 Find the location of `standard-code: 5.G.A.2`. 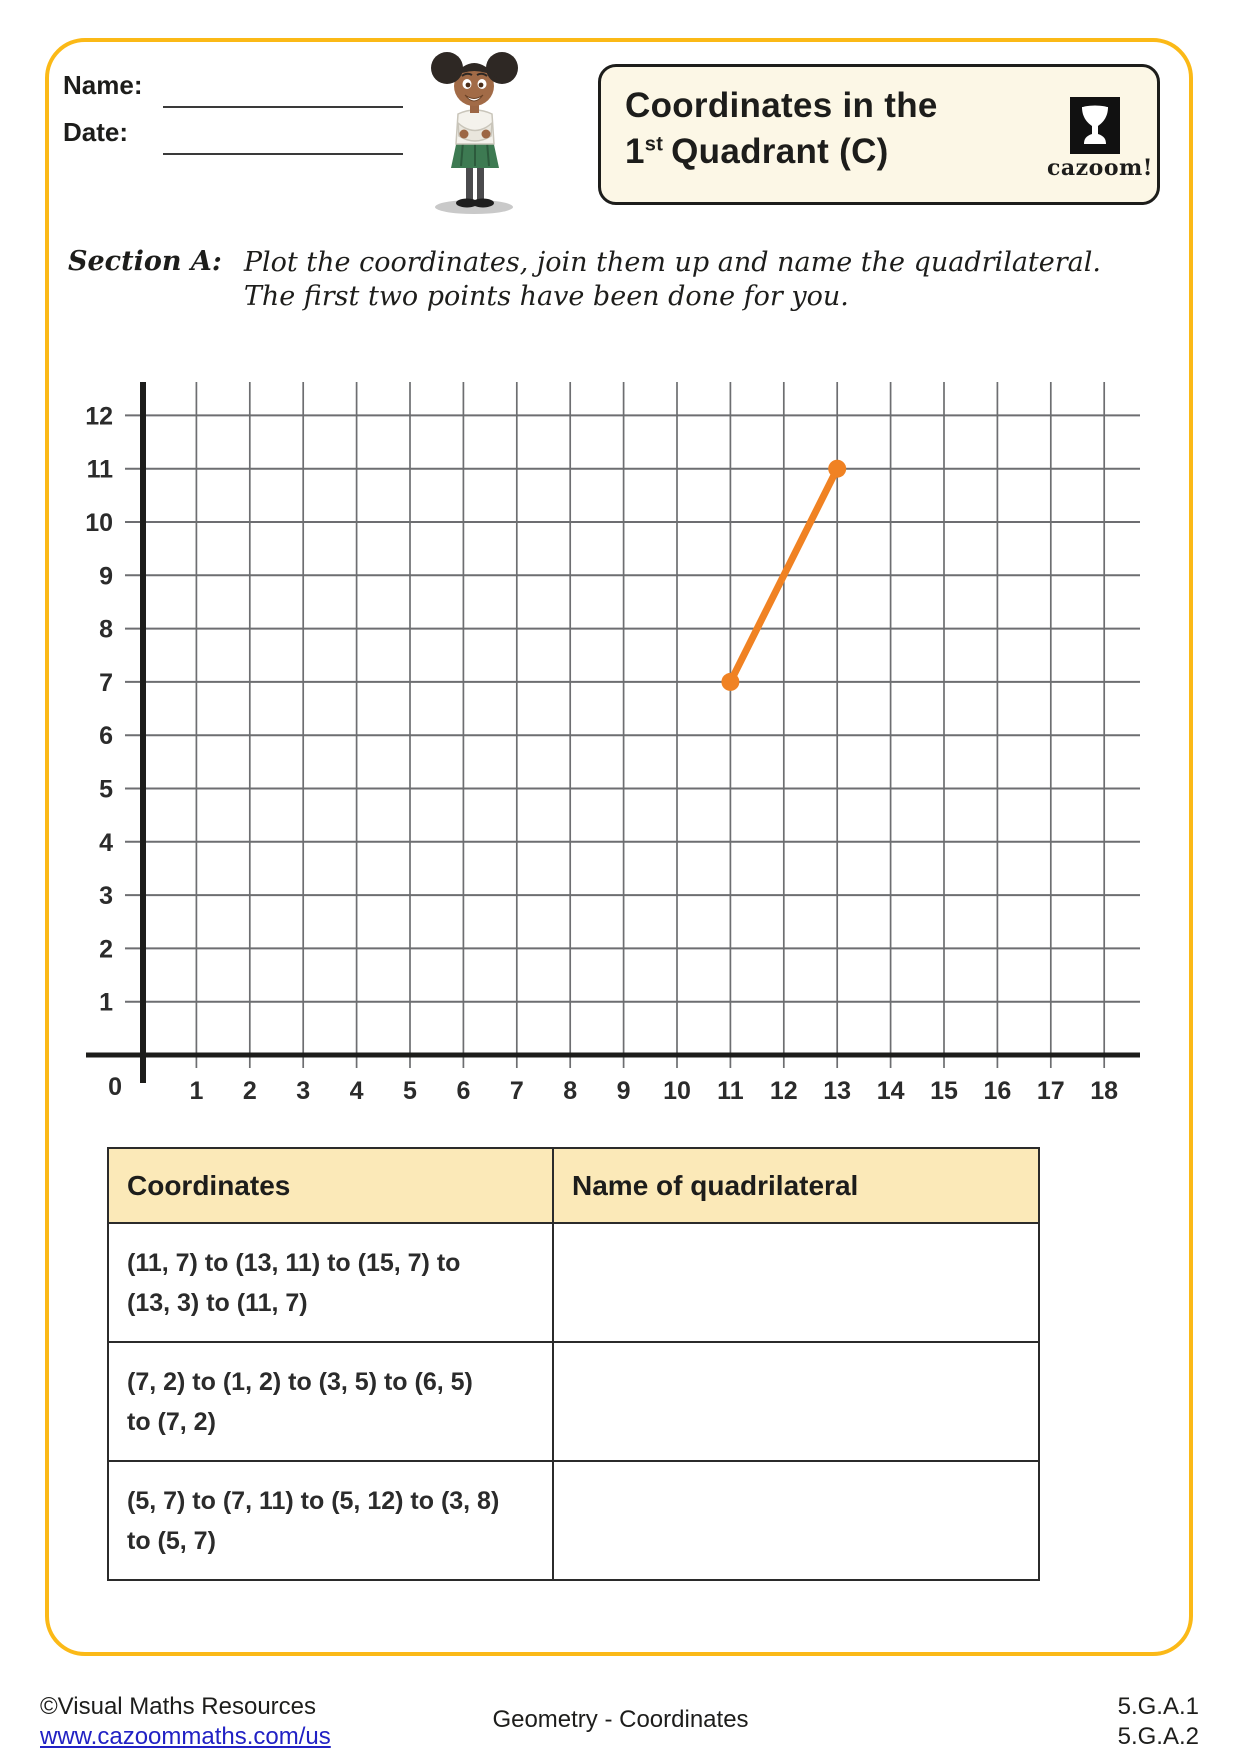

standard-code: 5.G.A.2 is located at coordinates (1158, 1736).